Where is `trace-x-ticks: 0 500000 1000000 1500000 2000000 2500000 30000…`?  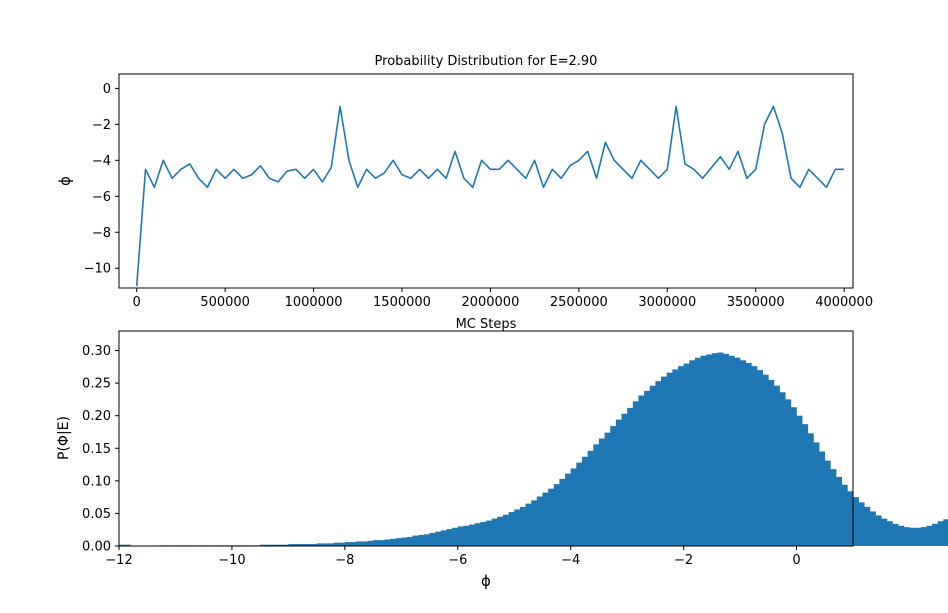
trace-x-ticks: 0 500000 1000000 1500000 2000000 2500000 30000… is located at coordinates (503, 299).